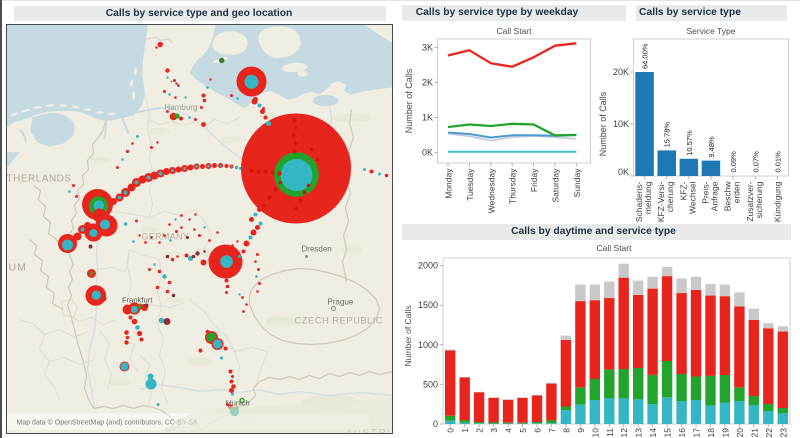 This screenshot has width=800, height=438. Describe the element at coordinates (754, 433) in the screenshot. I see `svg-text: 21` at that location.